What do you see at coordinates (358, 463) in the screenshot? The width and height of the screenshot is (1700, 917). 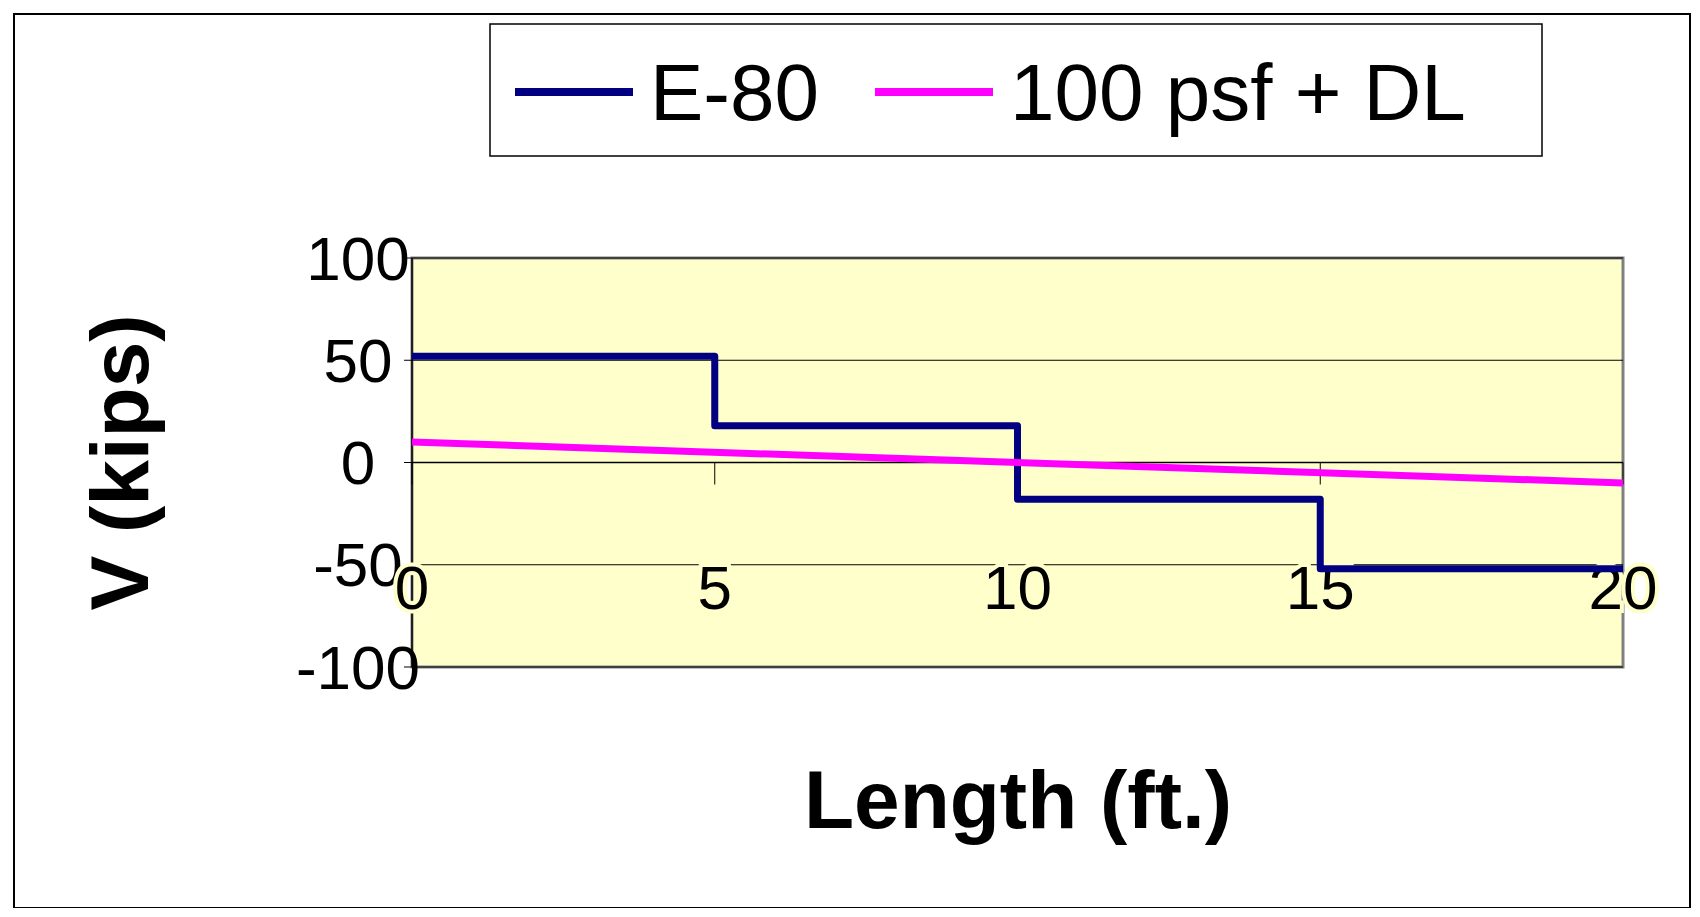 I see `y-tick-label: 0` at bounding box center [358, 463].